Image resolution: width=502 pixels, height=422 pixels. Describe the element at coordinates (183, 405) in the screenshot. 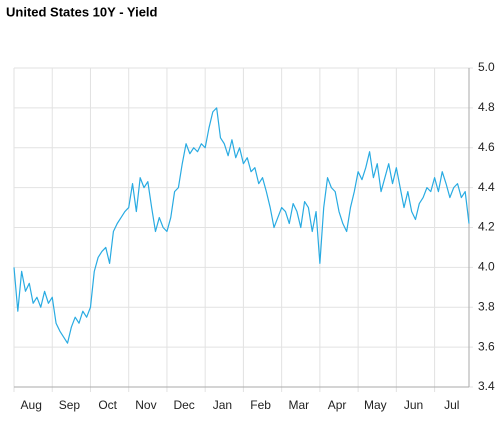

I see `x-tick-label: Dec` at that location.